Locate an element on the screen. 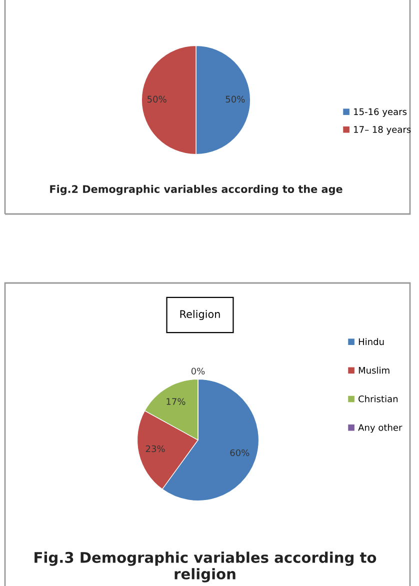 This screenshot has width=419, height=586. legend-label: Christian is located at coordinates (378, 398).